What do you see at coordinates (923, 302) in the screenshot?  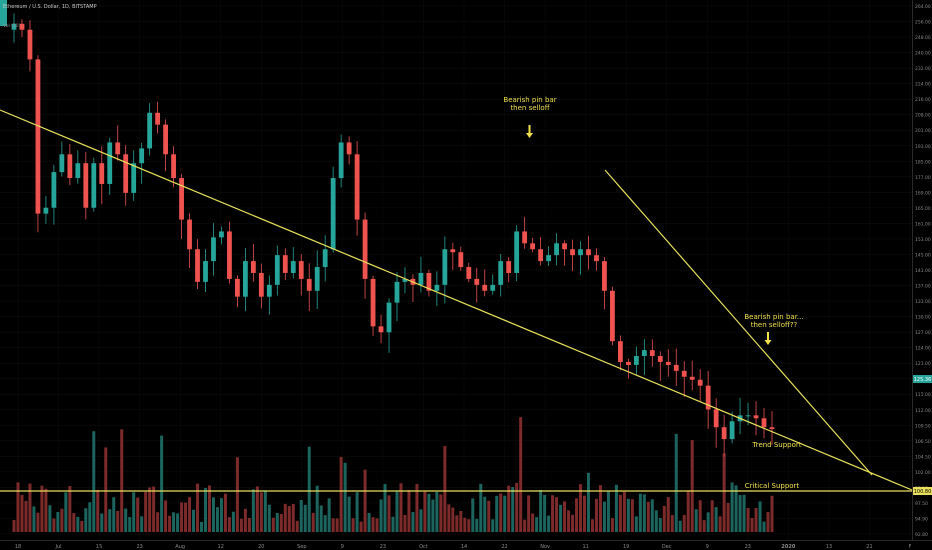 I see `y-tick-label: 133.00` at bounding box center [923, 302].